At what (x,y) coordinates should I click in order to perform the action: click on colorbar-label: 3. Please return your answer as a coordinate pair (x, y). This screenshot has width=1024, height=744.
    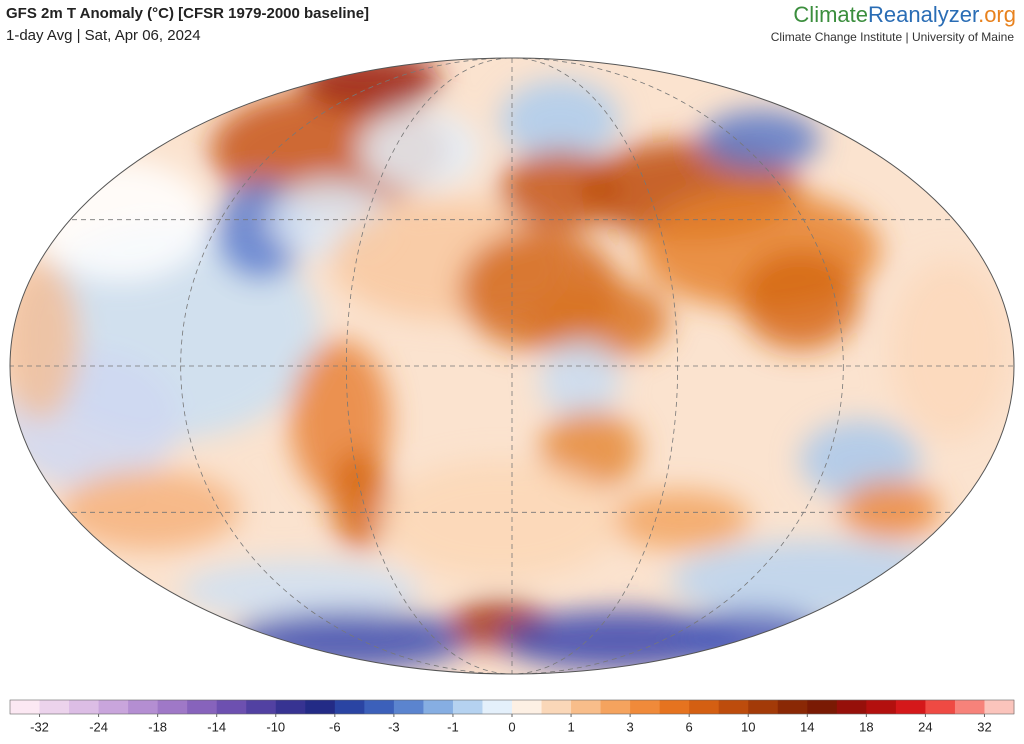
    Looking at the image, I should click on (630, 726).